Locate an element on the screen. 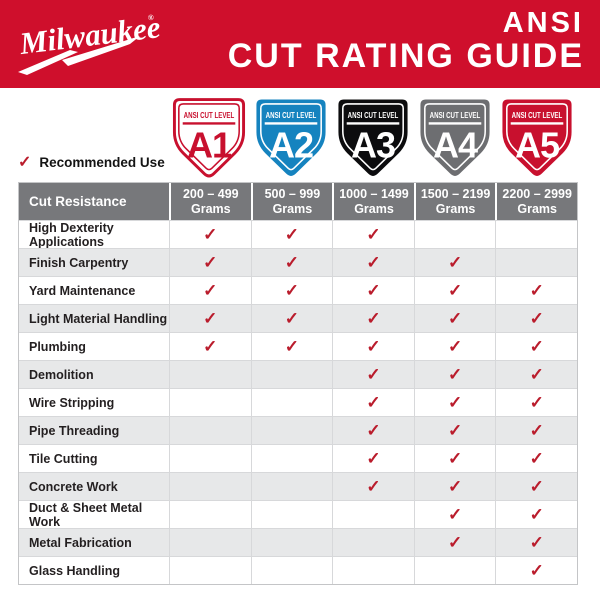 The height and width of the screenshot is (600, 600). cut-level-shield-A2: ANSI CUT LEVEL A2 is located at coordinates (291, 138).